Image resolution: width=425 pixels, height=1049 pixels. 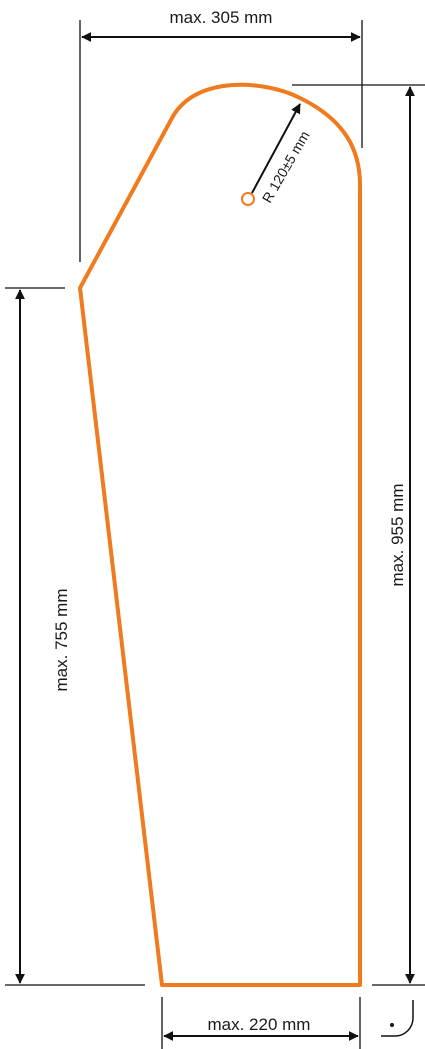 What do you see at coordinates (397, 535) in the screenshot?
I see `total-height-label: max. 955 mm` at bounding box center [397, 535].